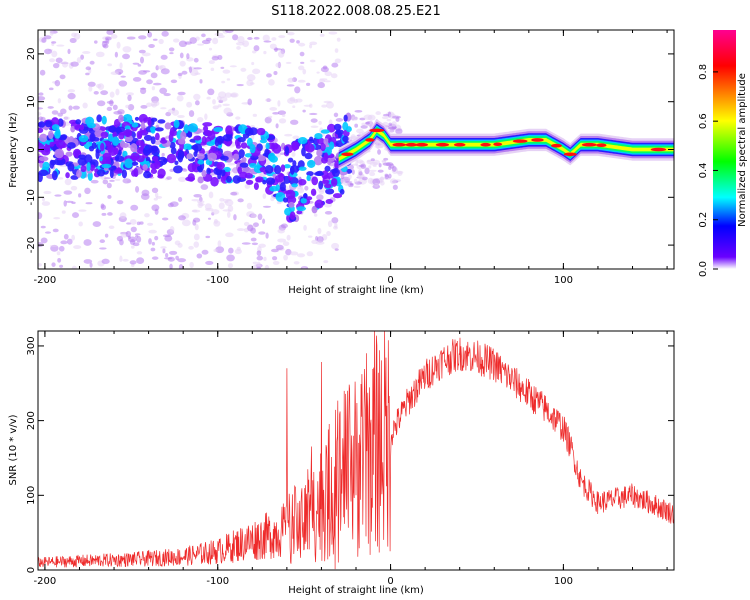 This screenshot has width=750, height=600. I want to click on spectrogram-peak, so click(370, 140).